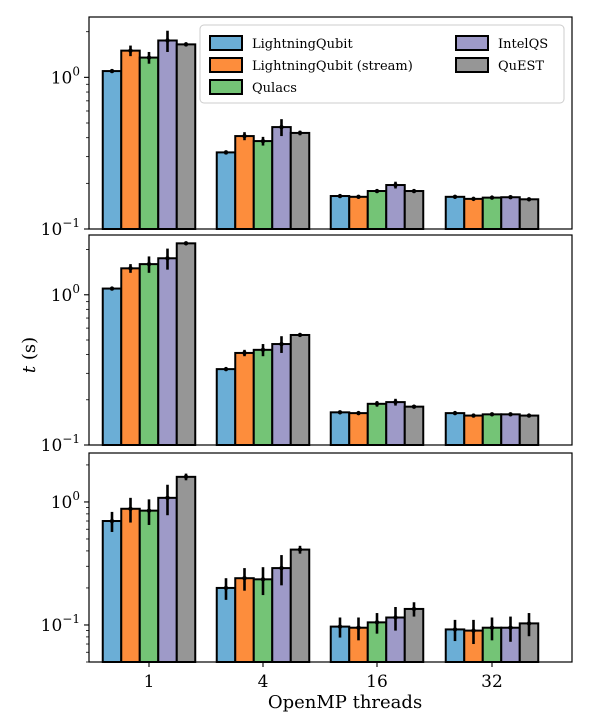 This screenshot has height=718, width=592. Describe the element at coordinates (130, 139) in the screenshot. I see `bar-panel1-lightningqubit-stream--1` at that location.